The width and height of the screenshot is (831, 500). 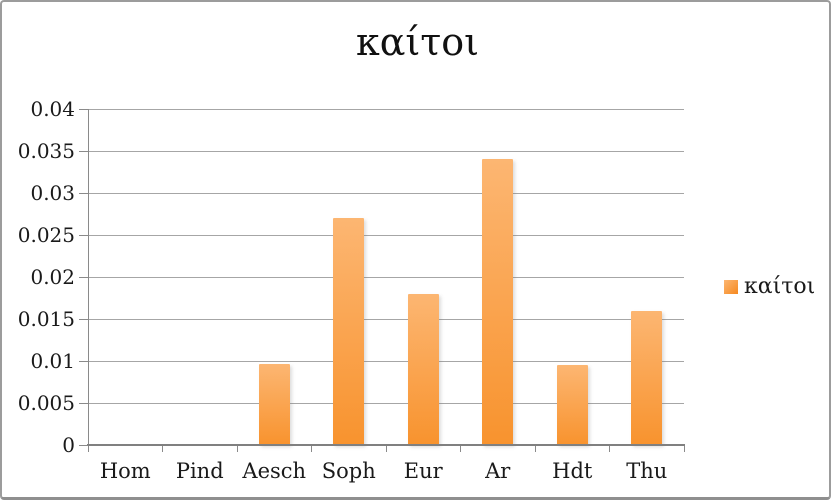 What do you see at coordinates (46, 235) in the screenshot?
I see `y-tick-label: 0.025` at bounding box center [46, 235].